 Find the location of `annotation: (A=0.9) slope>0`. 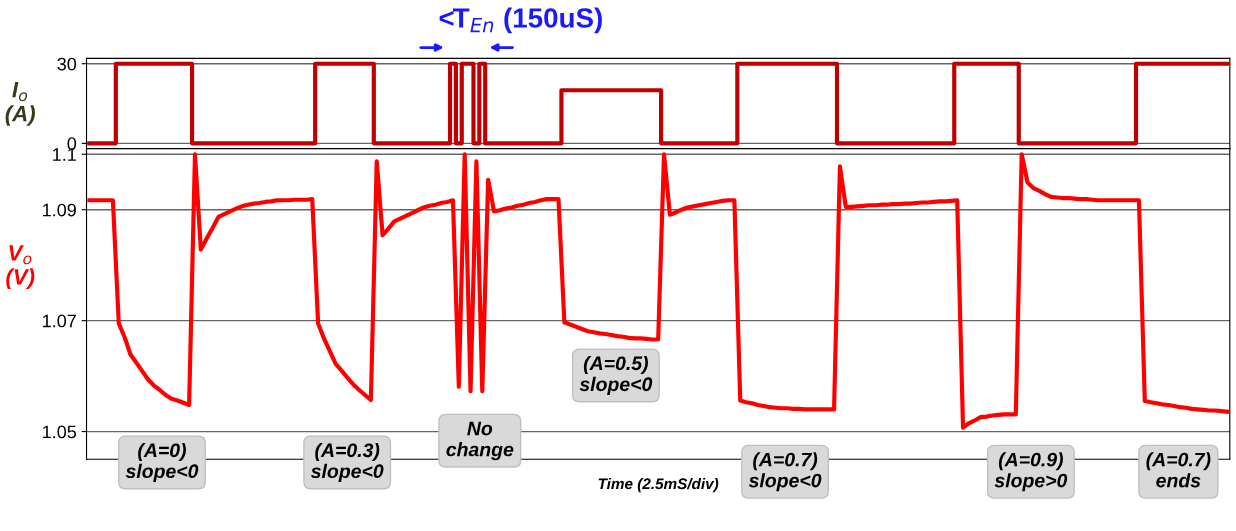

annotation: (A=0.9) slope>0 is located at coordinates (1031, 472).